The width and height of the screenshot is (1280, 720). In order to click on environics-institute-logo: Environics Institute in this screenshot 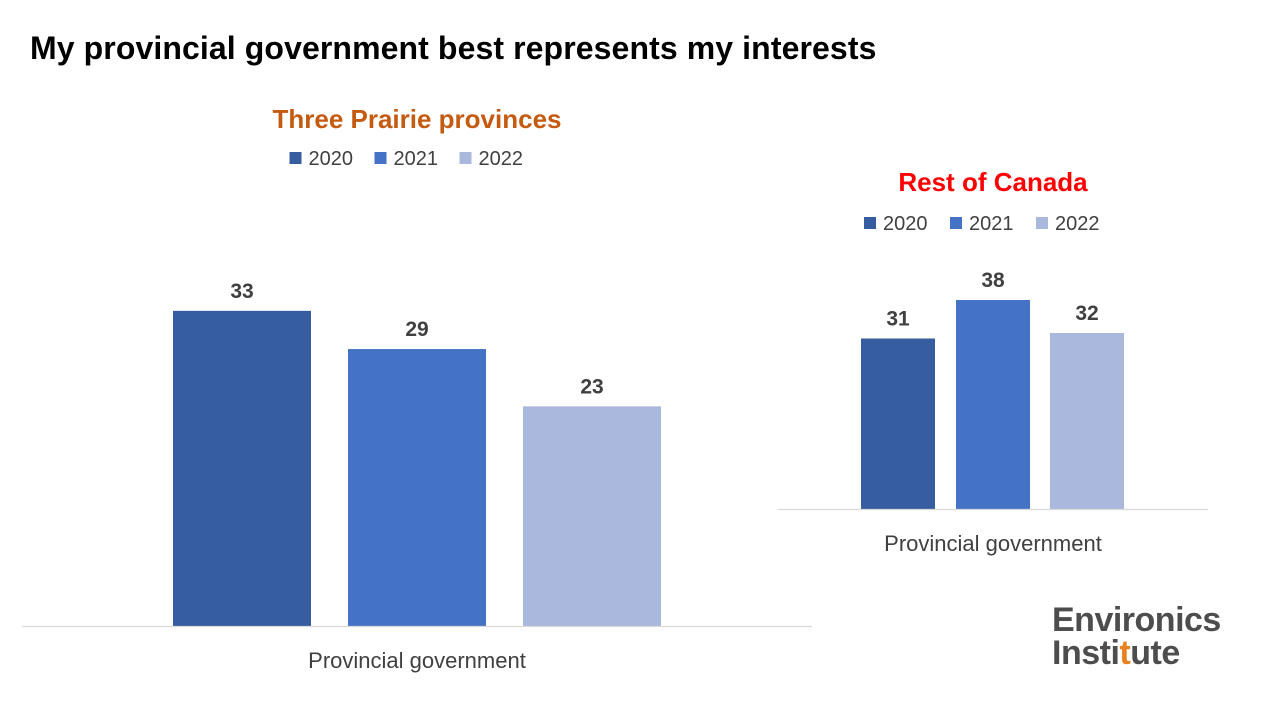, I will do `click(1136, 636)`.